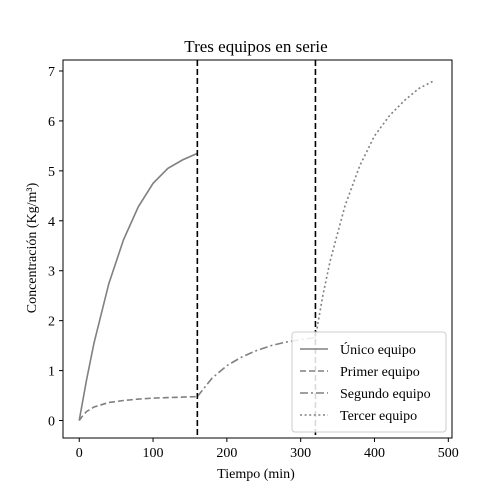 This screenshot has width=500, height=500. What do you see at coordinates (380, 372) in the screenshot?
I see `legend-label: Primer equipo` at bounding box center [380, 372].